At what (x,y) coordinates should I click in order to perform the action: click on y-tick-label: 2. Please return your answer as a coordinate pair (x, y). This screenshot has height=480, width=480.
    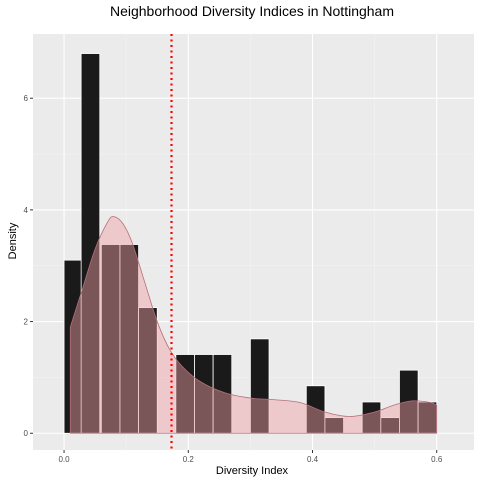
    Looking at the image, I should click on (26, 322).